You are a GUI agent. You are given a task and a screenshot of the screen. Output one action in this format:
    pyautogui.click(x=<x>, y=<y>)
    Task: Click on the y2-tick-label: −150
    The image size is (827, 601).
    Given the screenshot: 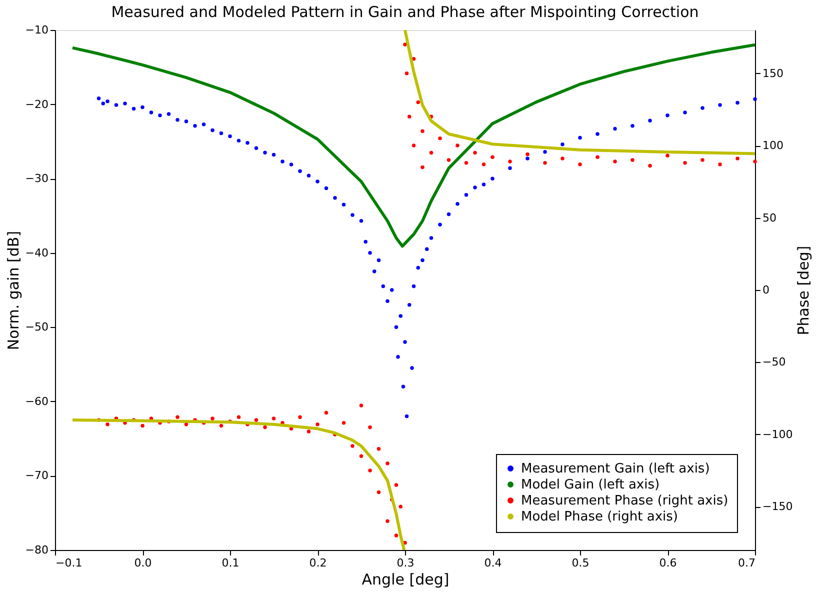 What is the action you would take?
    pyautogui.click(x=777, y=507)
    